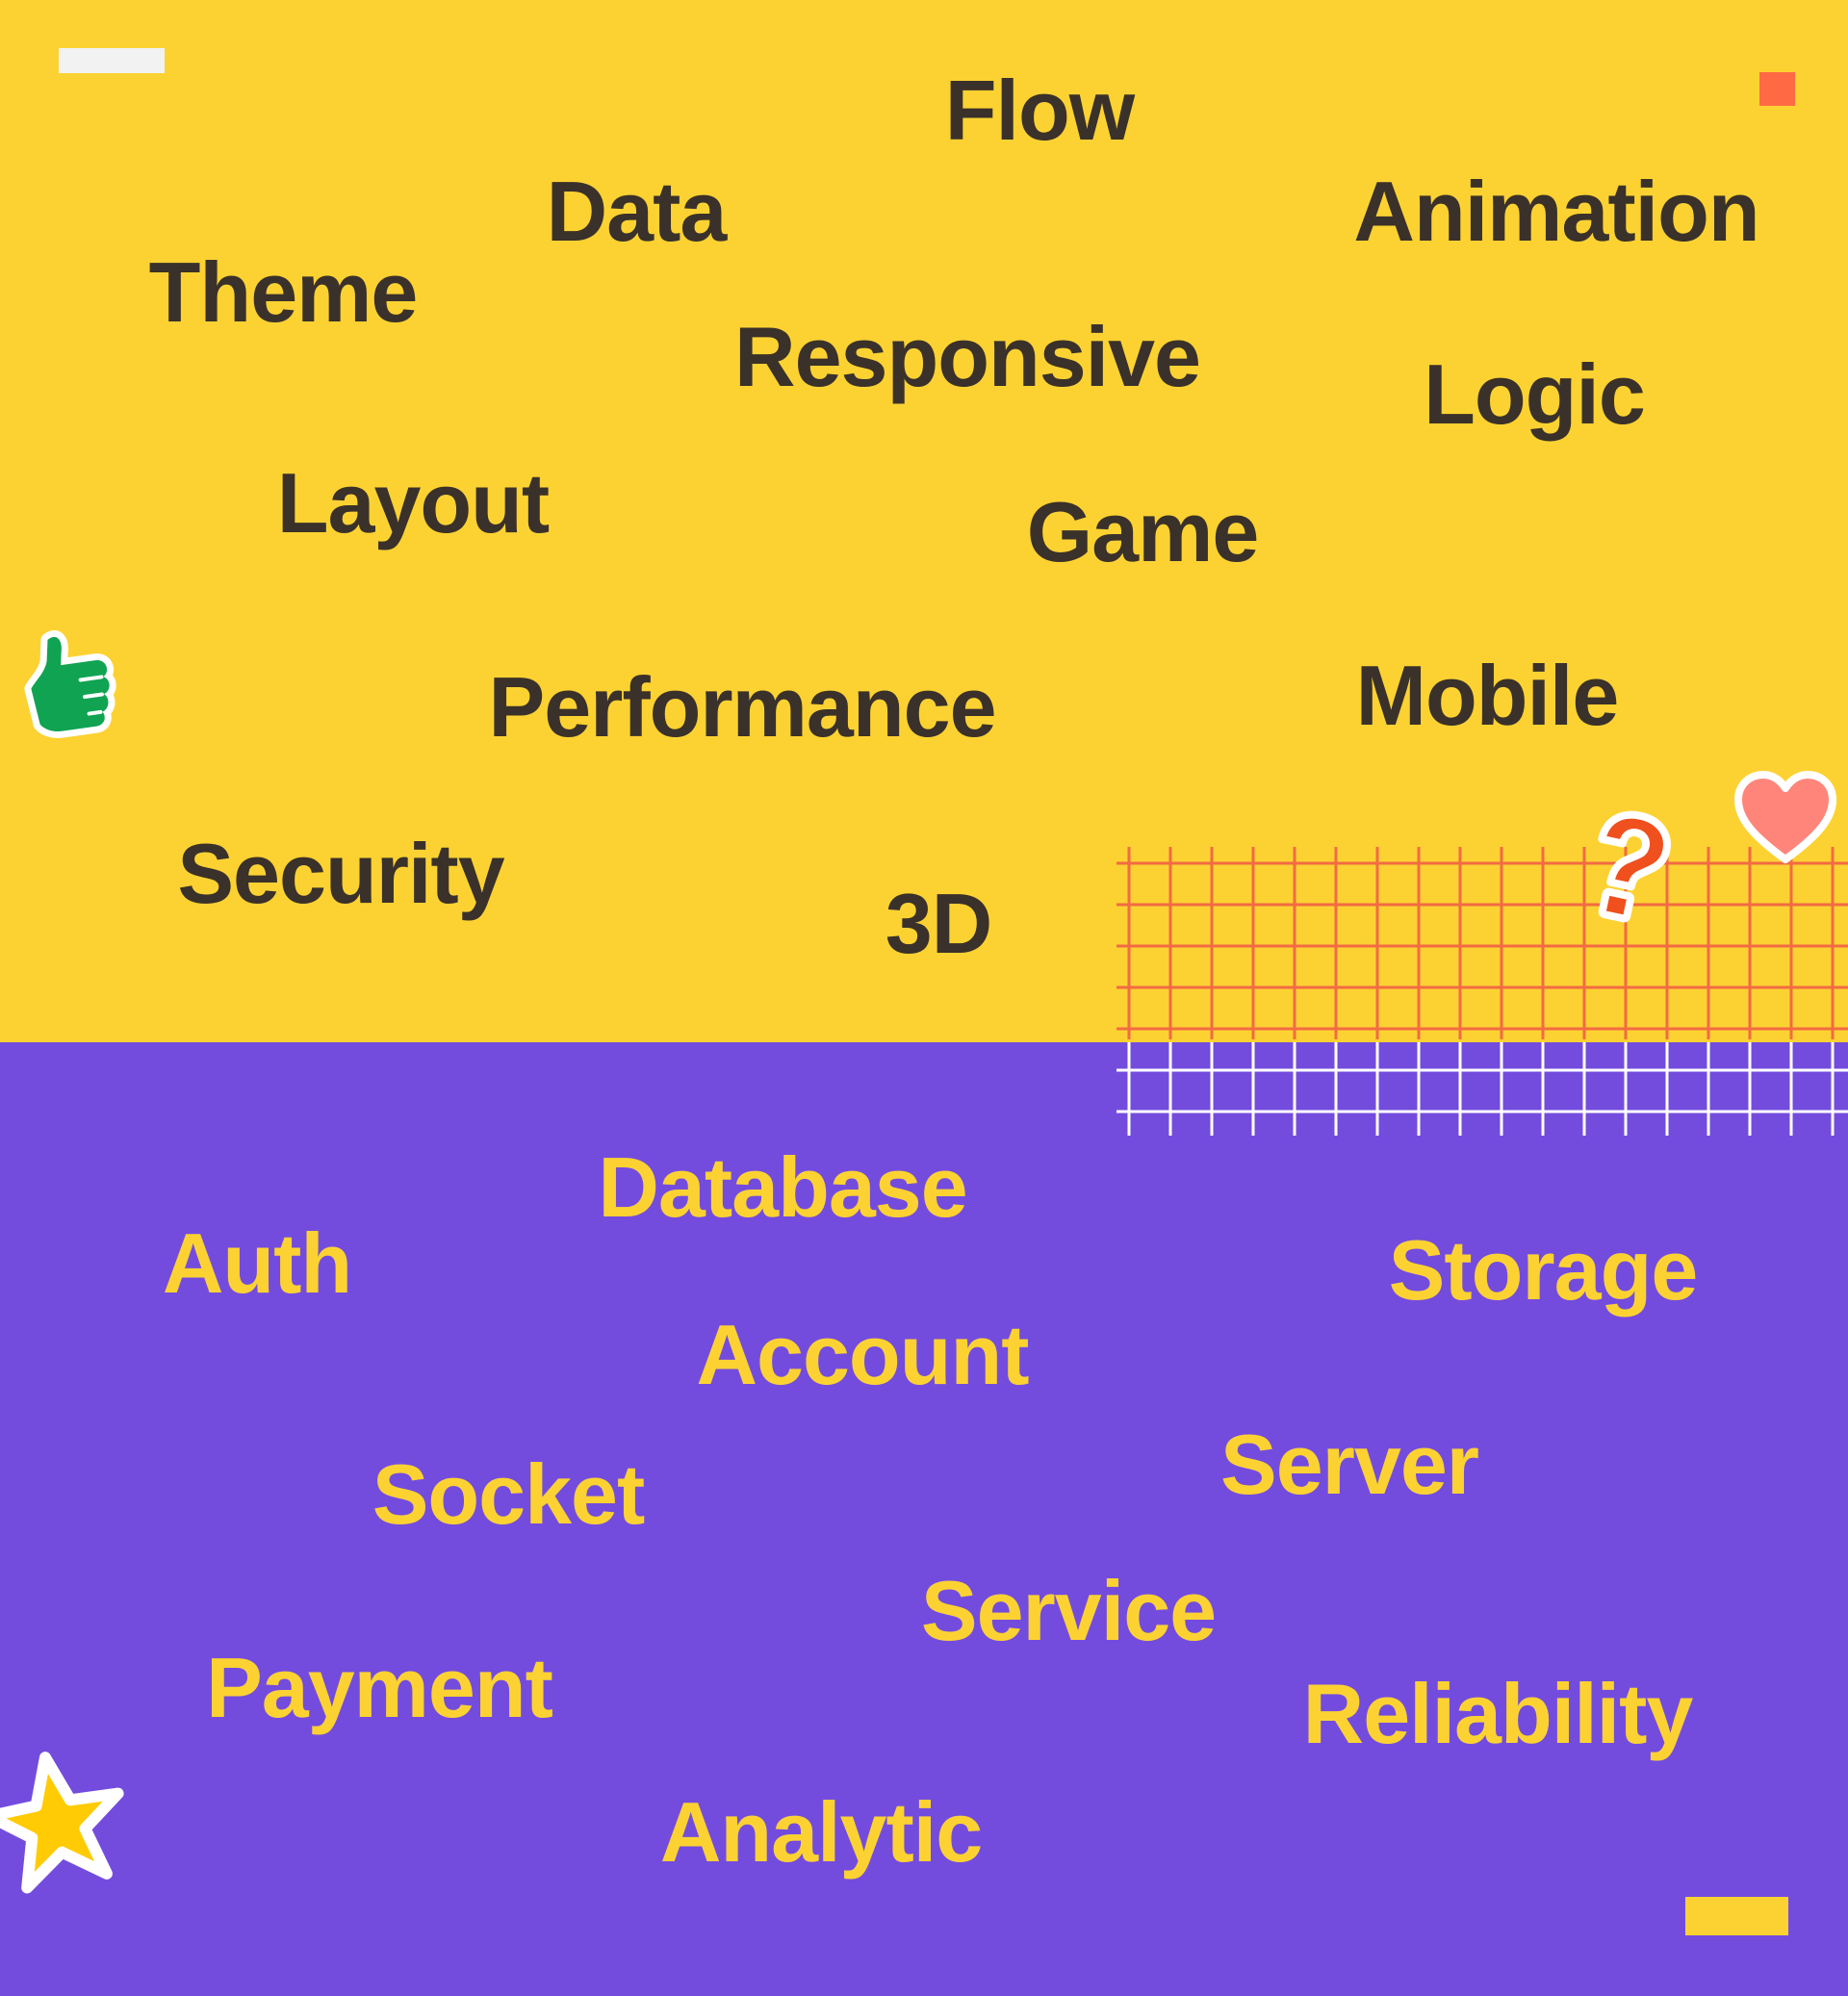  I want to click on word-socket: Socket, so click(509, 1494).